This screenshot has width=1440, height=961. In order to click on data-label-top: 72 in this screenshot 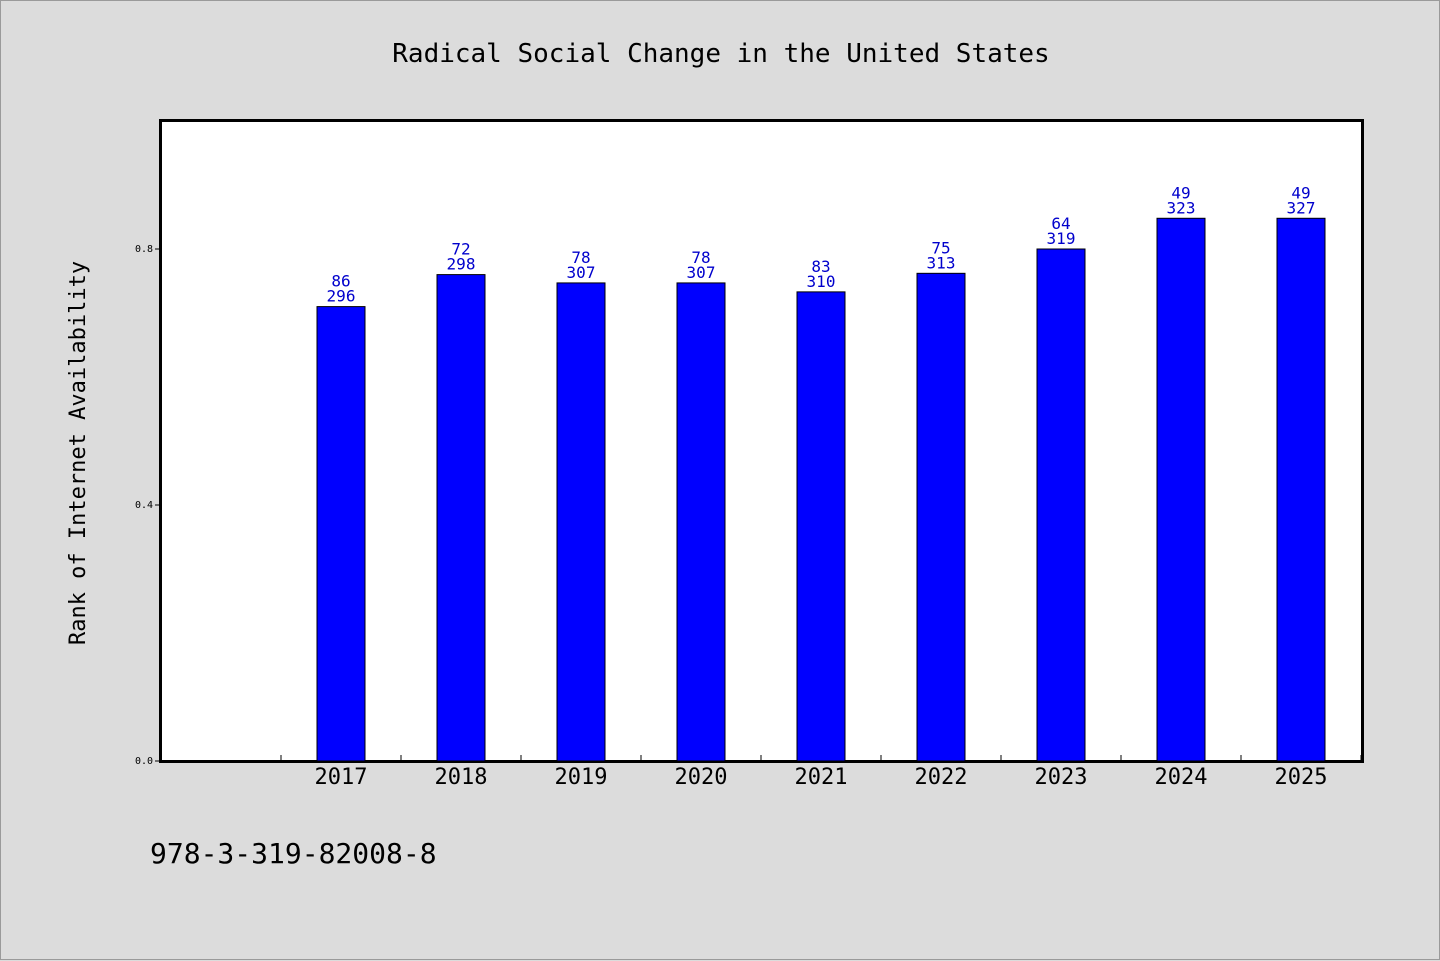, I will do `click(460, 249)`.